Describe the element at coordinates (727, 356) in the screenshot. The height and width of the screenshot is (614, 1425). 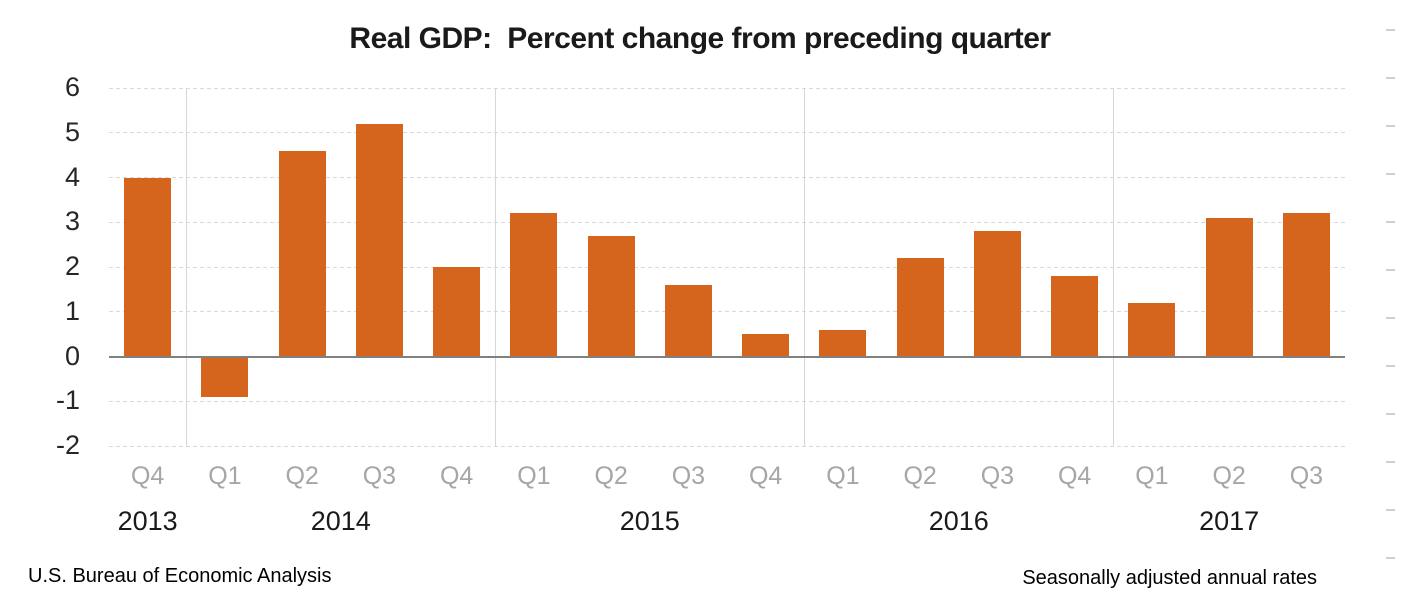
I see `zero-axis-line` at that location.